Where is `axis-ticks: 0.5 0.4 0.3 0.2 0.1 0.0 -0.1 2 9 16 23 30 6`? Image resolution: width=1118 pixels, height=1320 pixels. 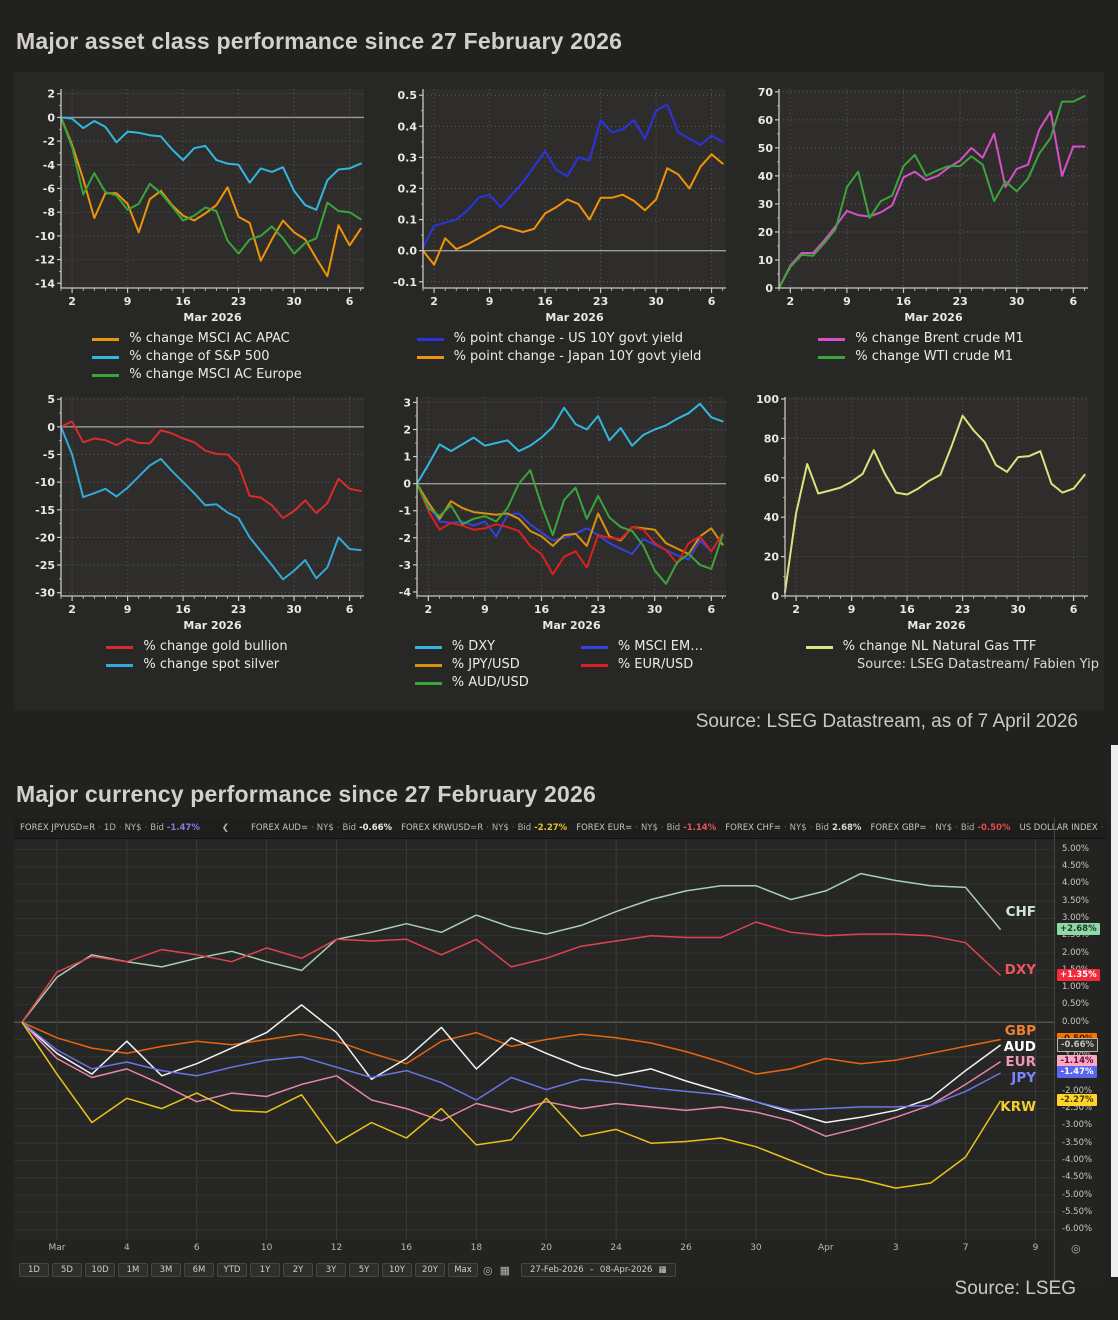 axis-ticks: 0.5 0.4 0.3 0.2 0.1 0.0 -0.1 2 9 16 23 30 6 is located at coordinates (558, 198).